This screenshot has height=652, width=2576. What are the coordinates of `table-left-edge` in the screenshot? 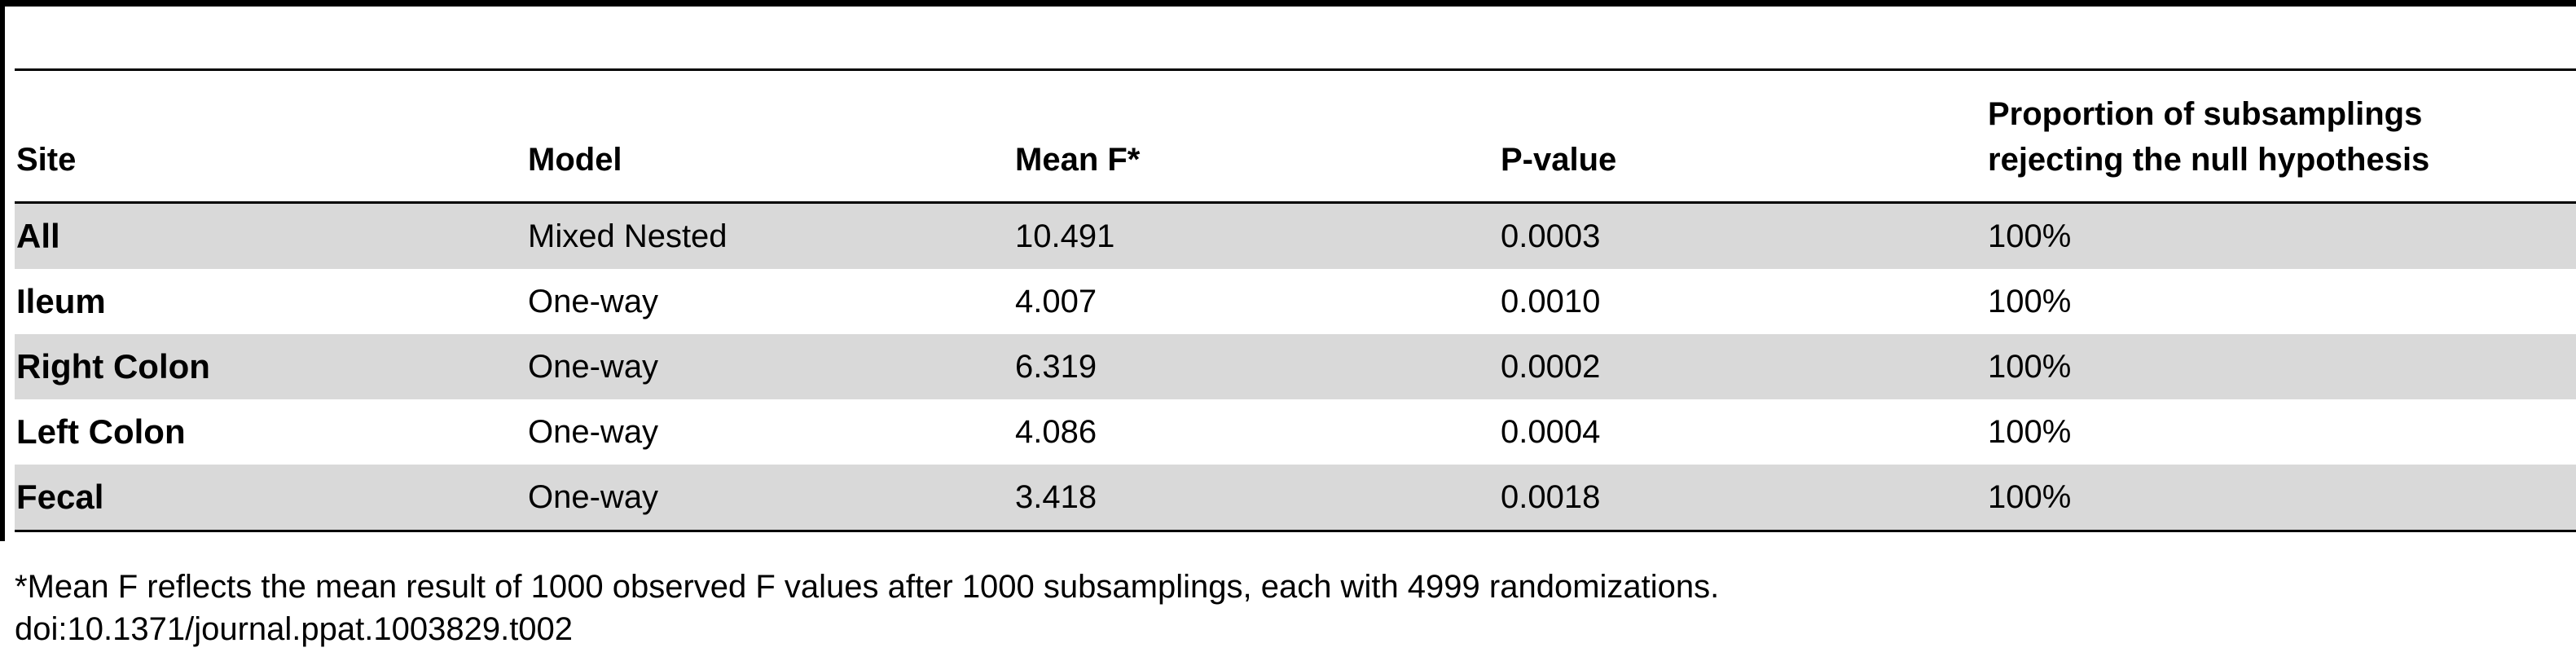 It's located at (2, 270).